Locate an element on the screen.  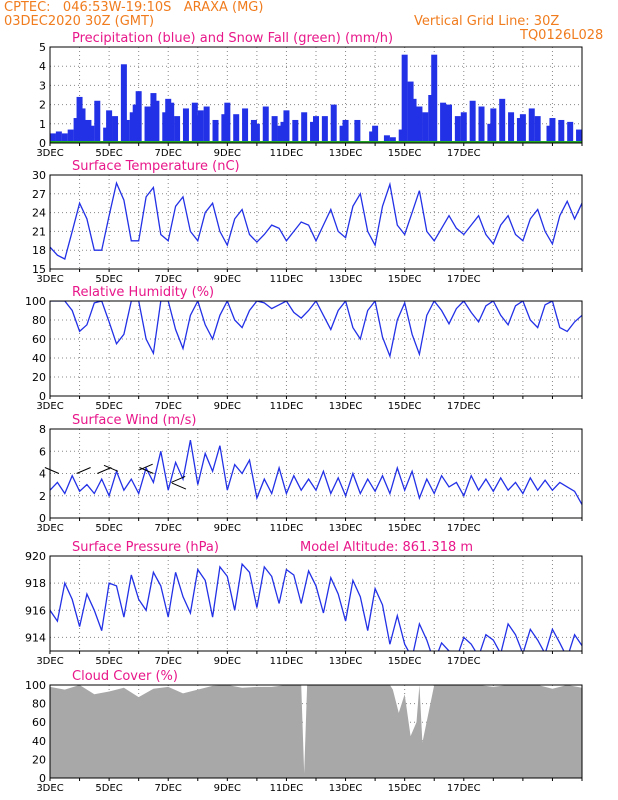
y-tick-label: 60 is located at coordinates (39, 339).